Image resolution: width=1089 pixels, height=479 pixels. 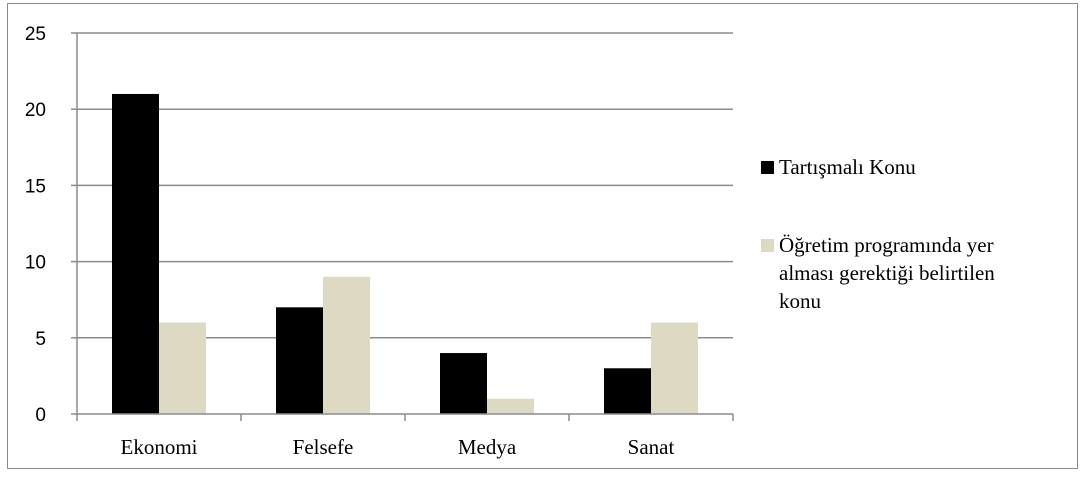 I want to click on x-category-label: Felsefe, so click(x=323, y=447).